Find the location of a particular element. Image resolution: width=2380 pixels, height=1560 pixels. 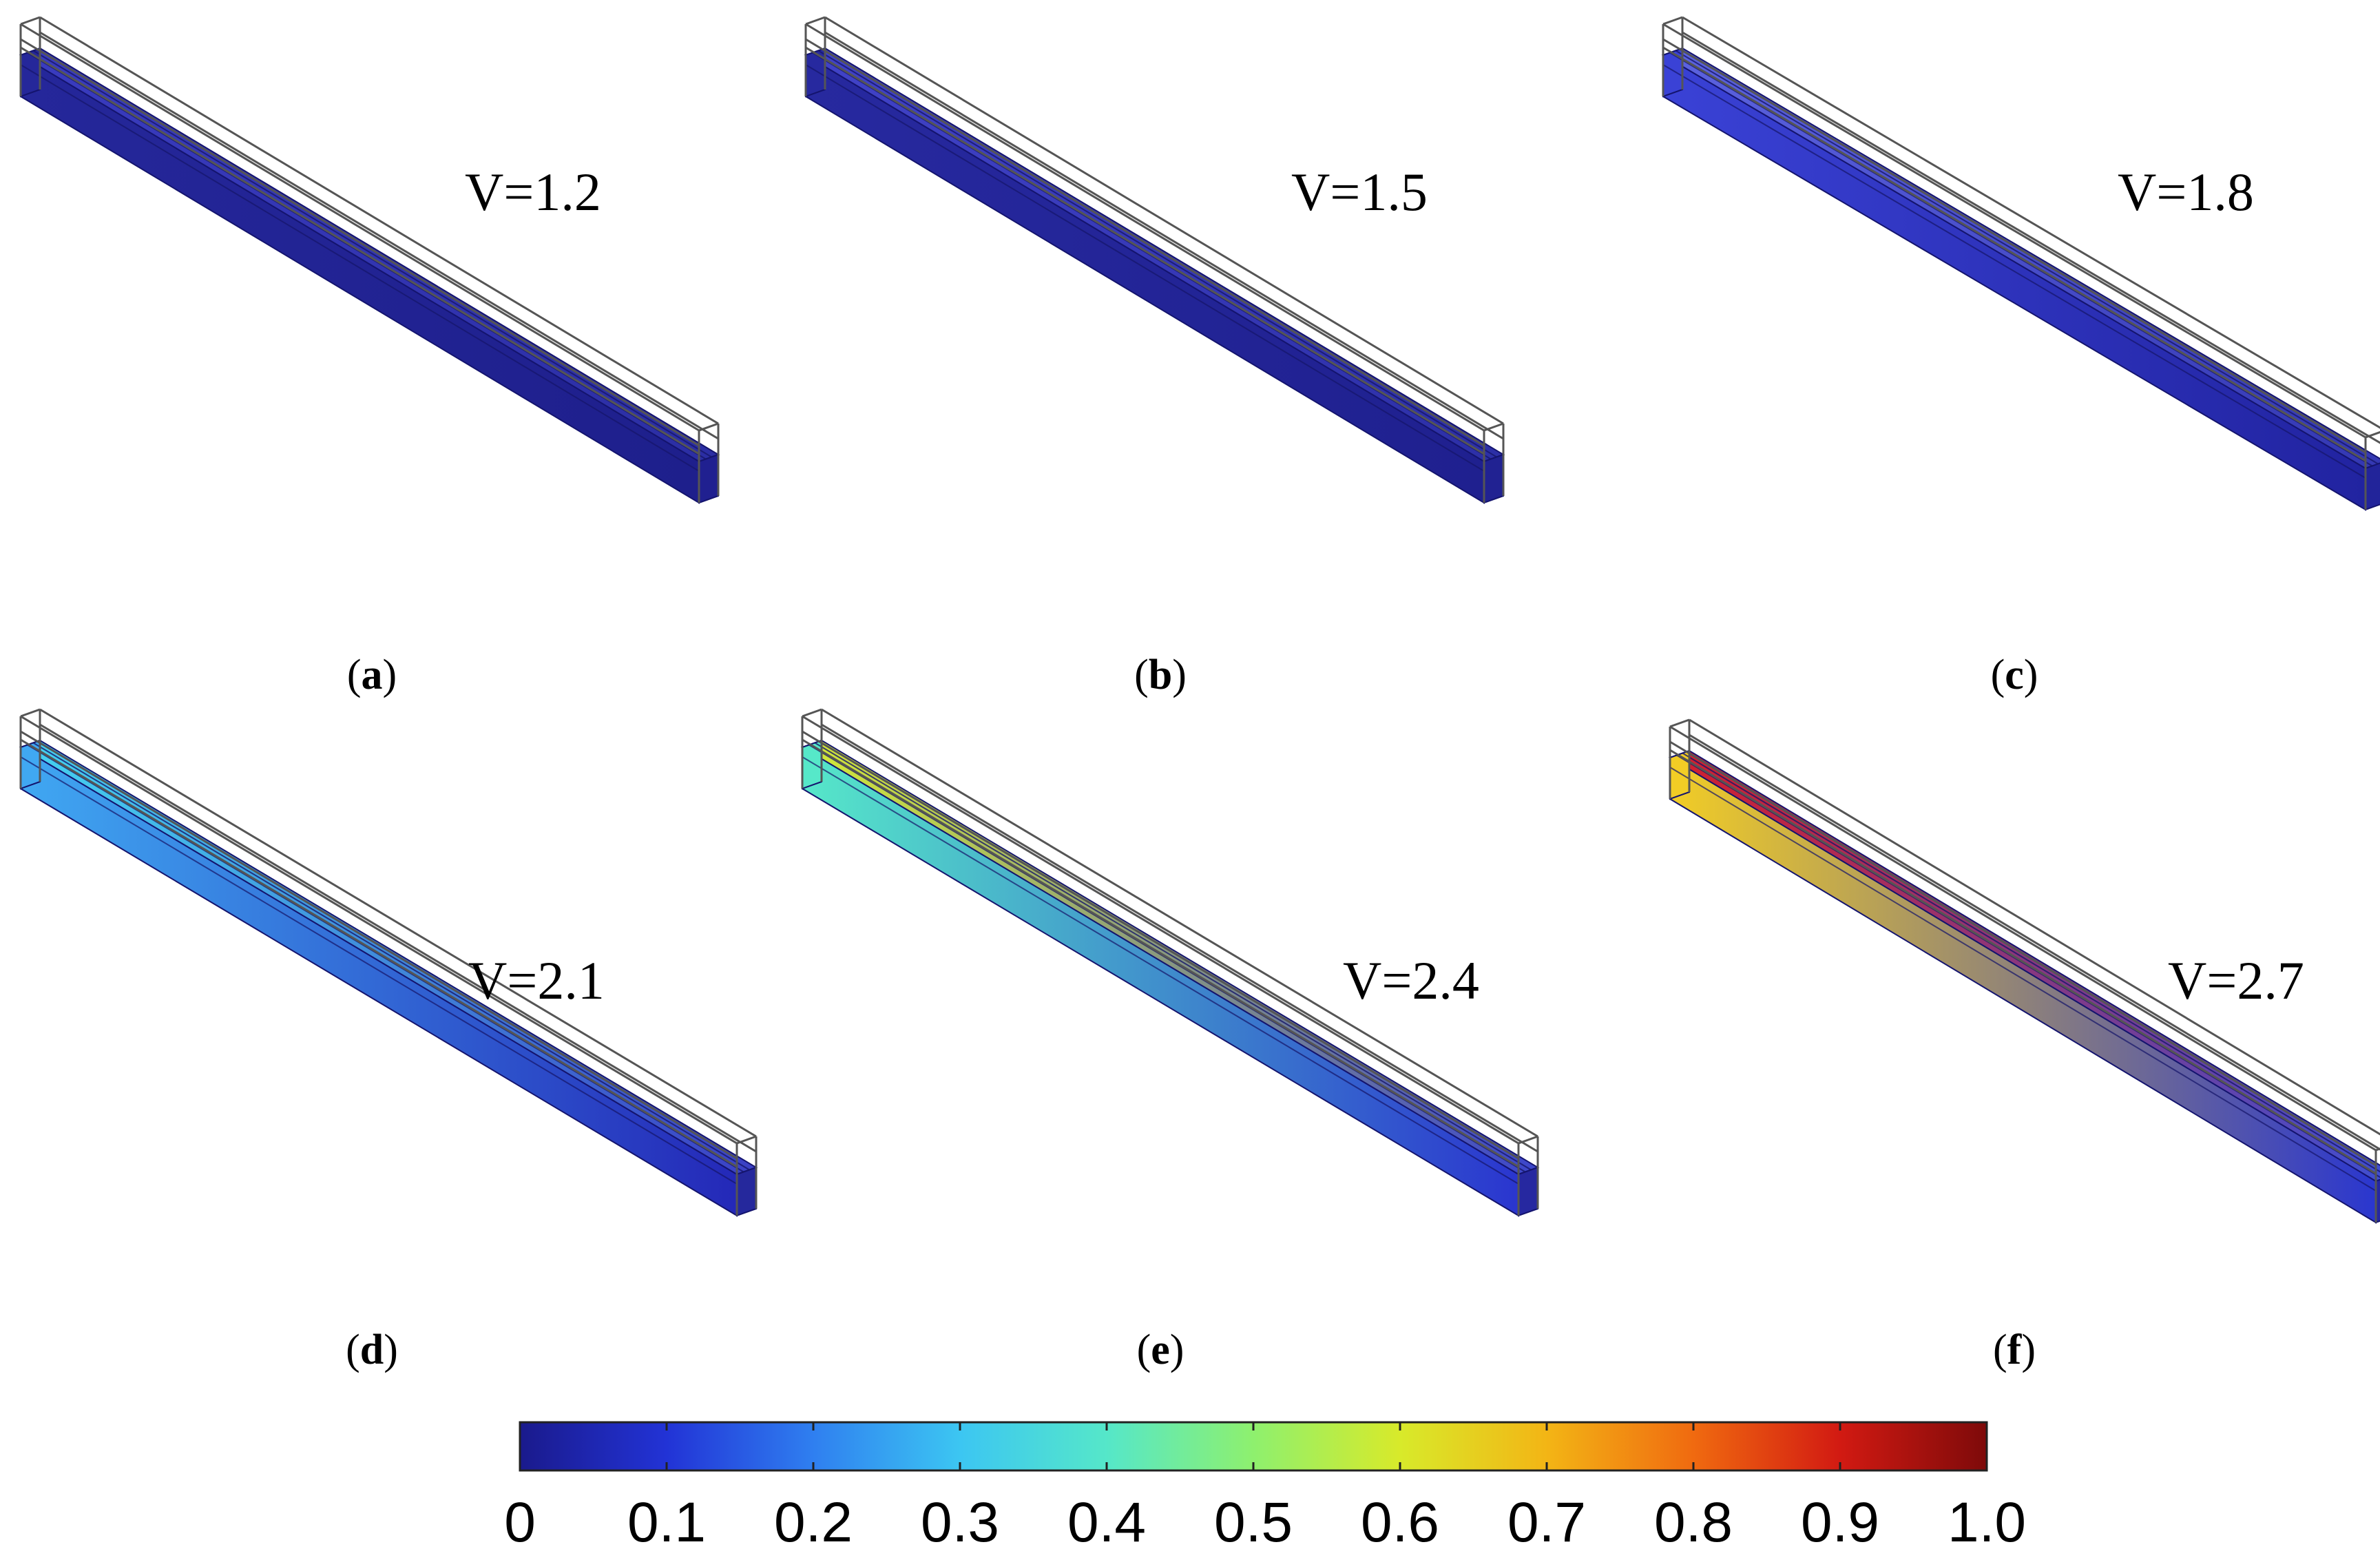

panel-caption: (b) is located at coordinates (1160, 675).